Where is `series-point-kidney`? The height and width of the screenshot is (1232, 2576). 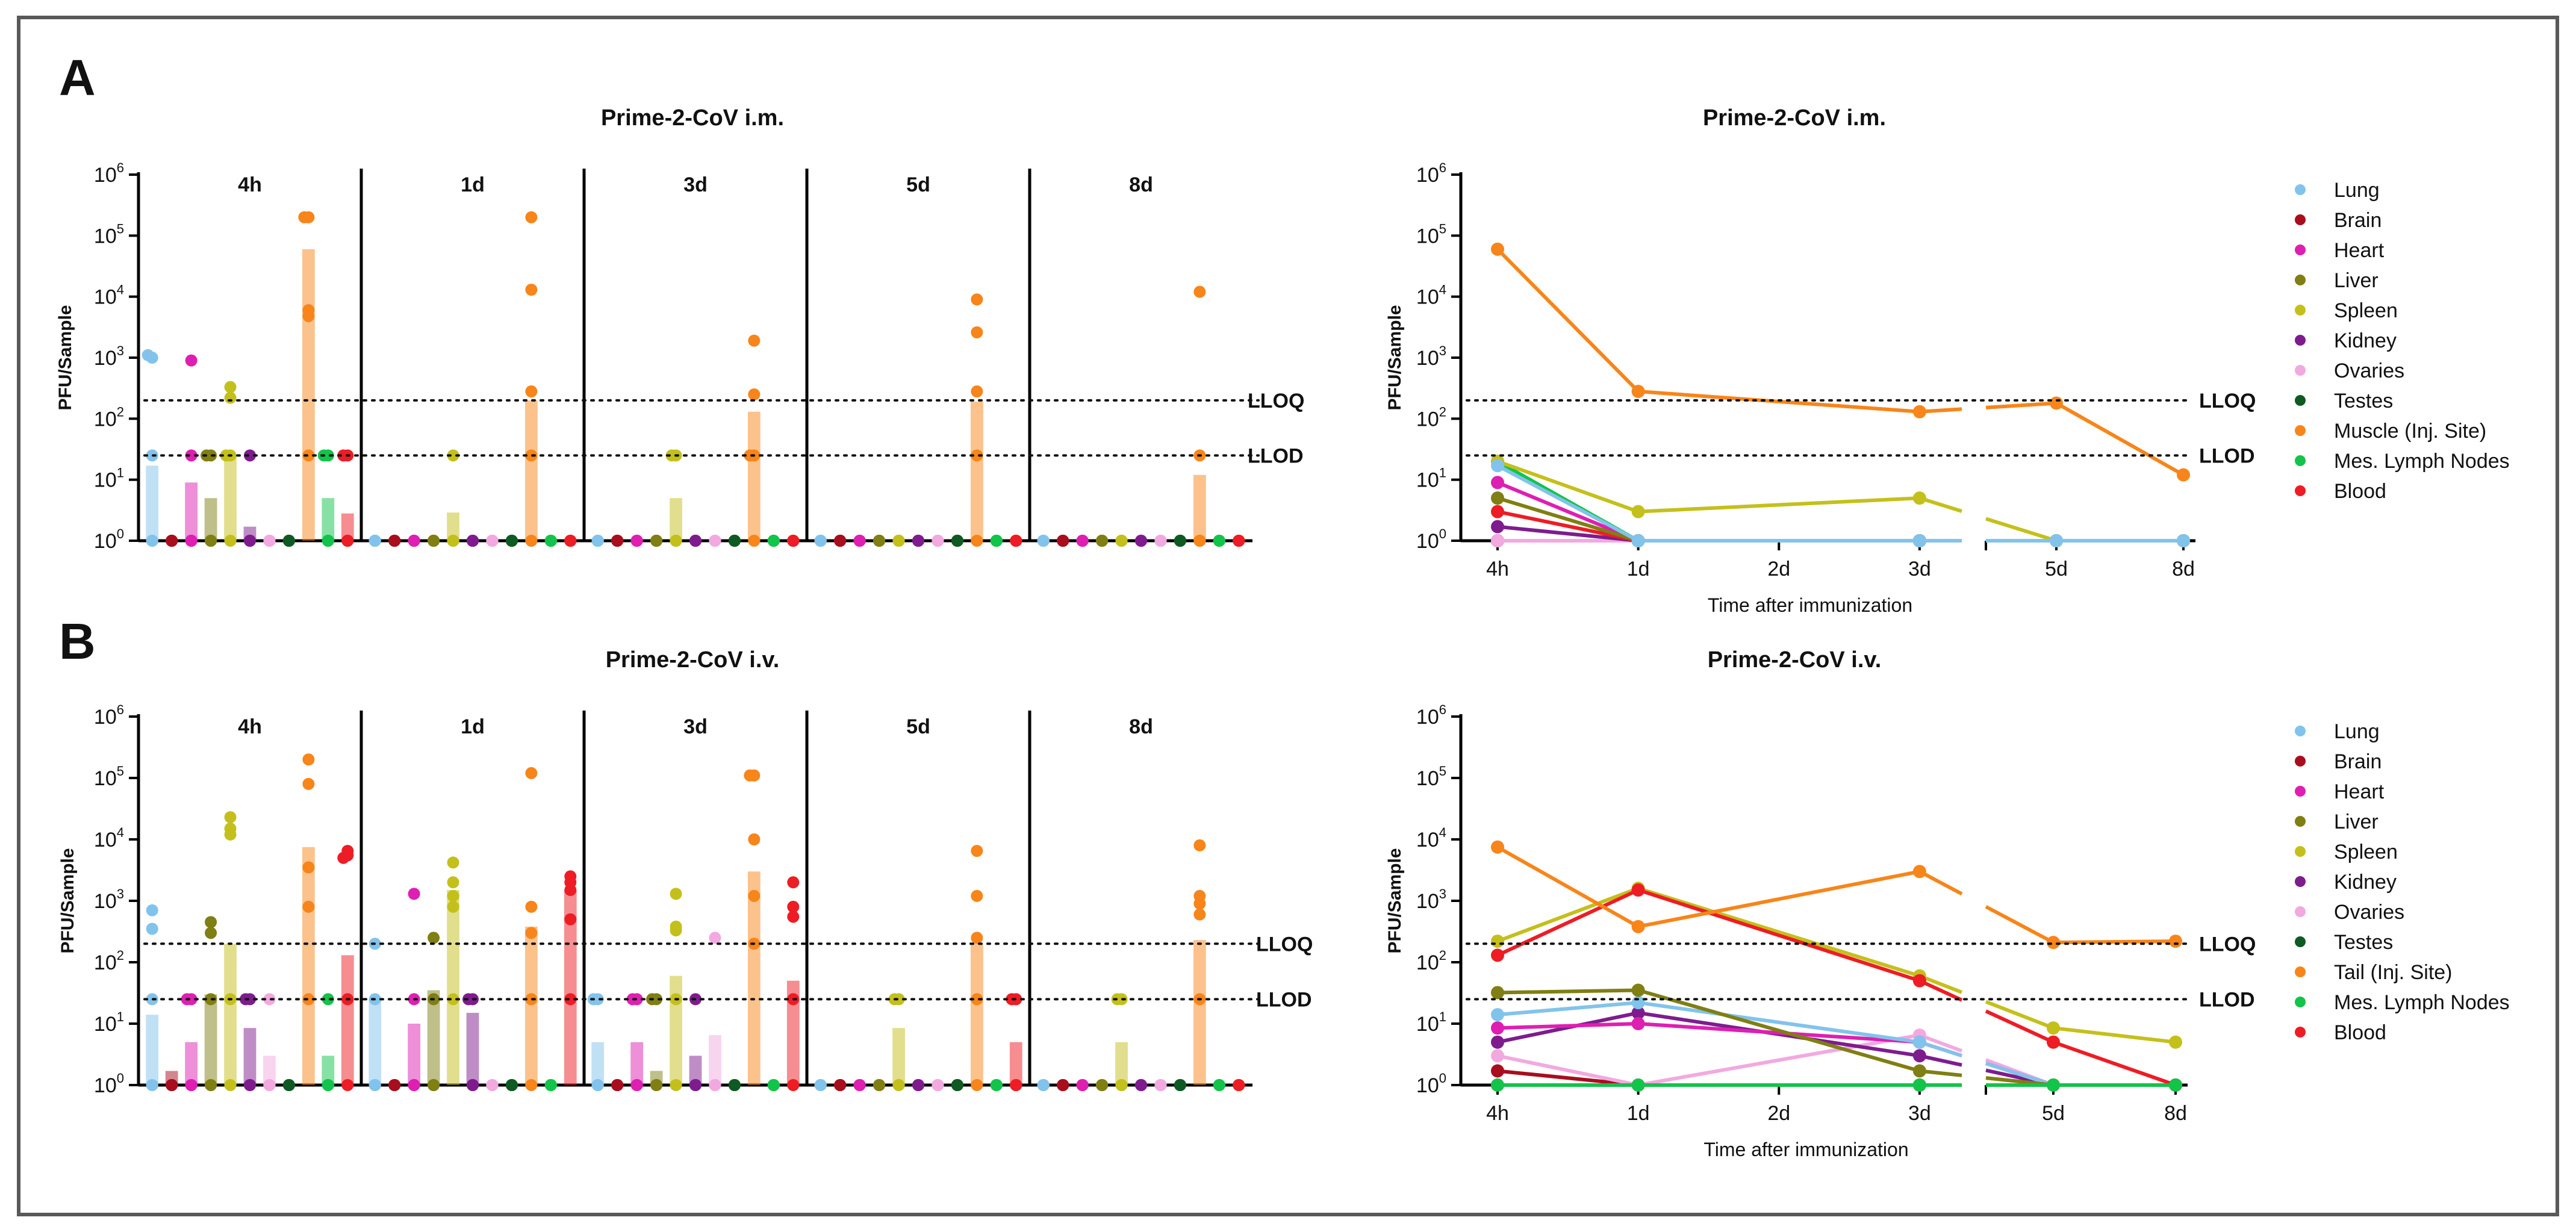
series-point-kidney is located at coordinates (1638, 1013).